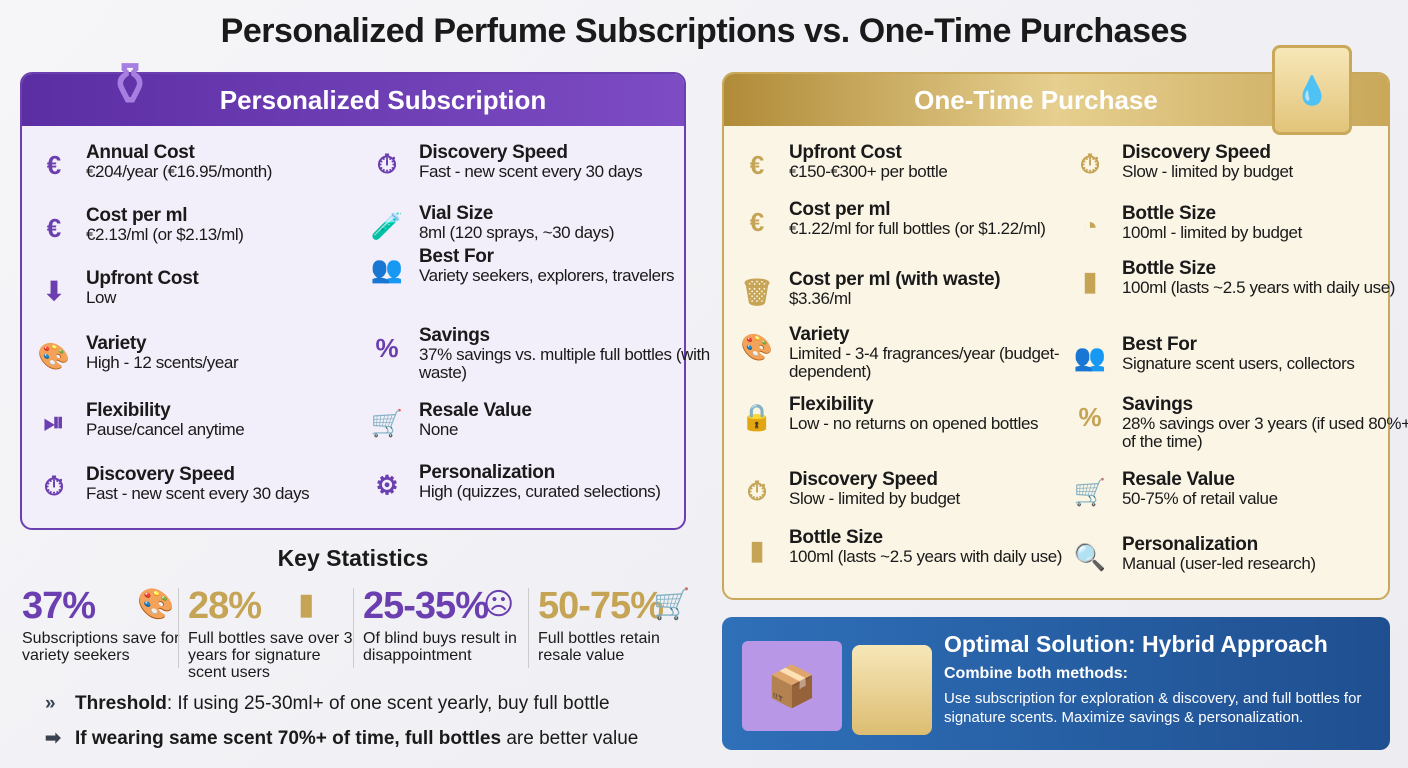  What do you see at coordinates (54, 290) in the screenshot?
I see `down-arrow-euro-icon: ⬇` at bounding box center [54, 290].